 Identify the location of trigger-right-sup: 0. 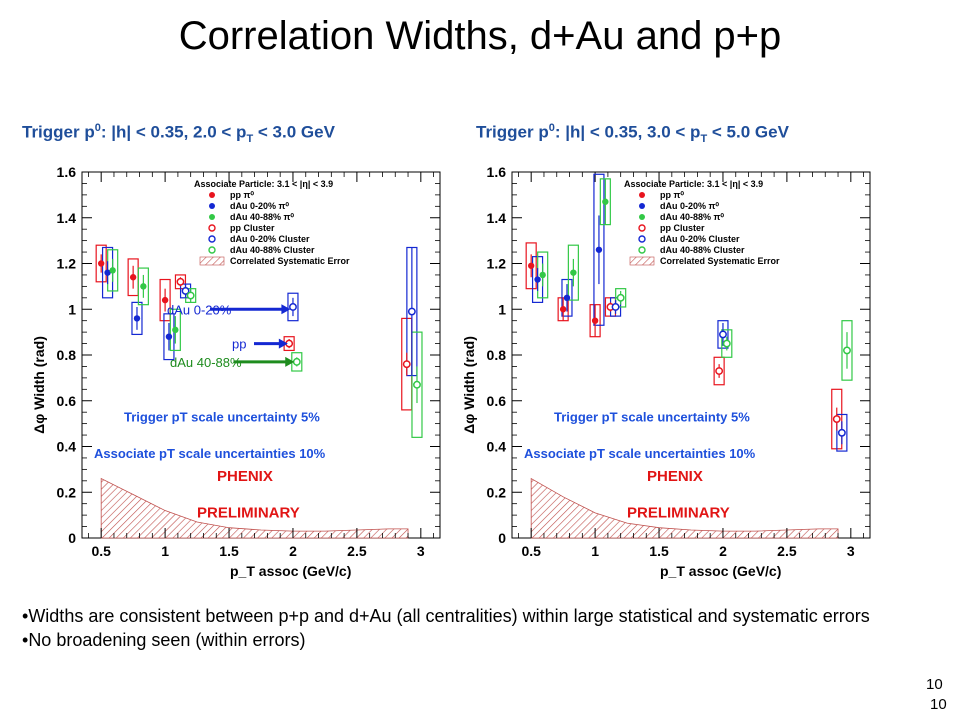
(551, 128).